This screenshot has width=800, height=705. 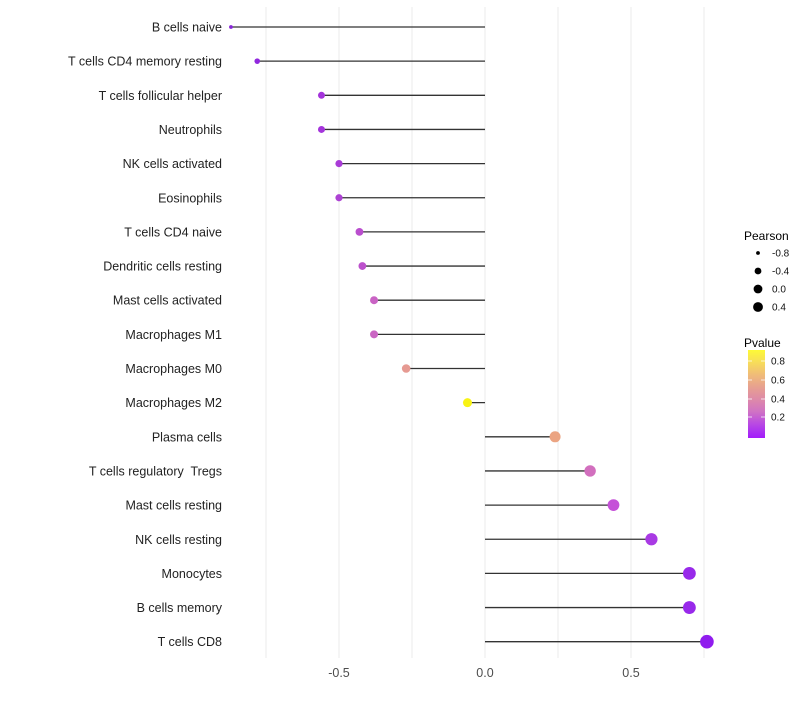 I want to click on pvalue-legend-title: Pvalue, so click(x=762, y=343).